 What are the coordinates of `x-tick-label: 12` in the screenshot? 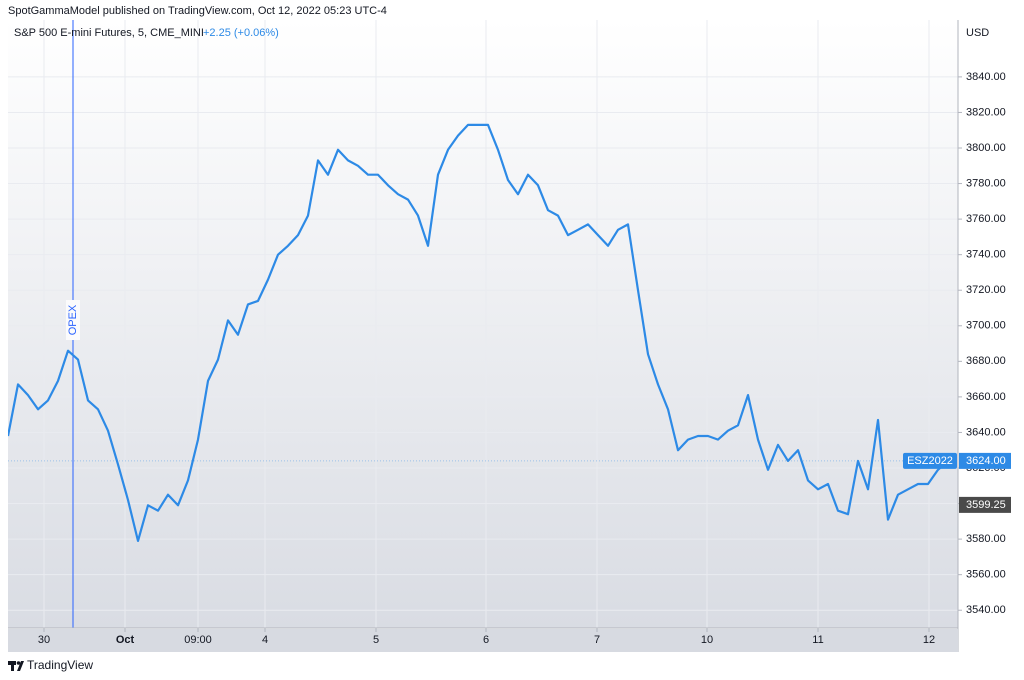 It's located at (929, 640).